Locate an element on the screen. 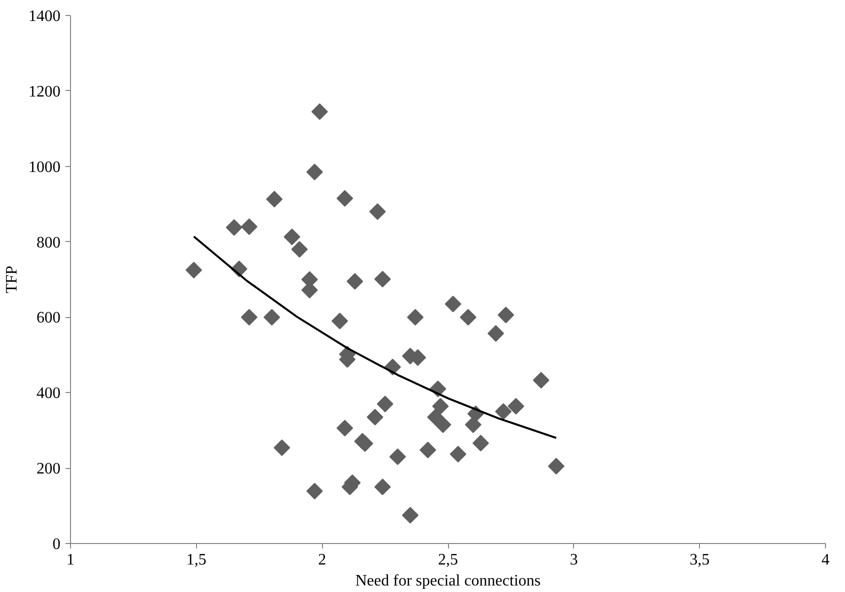  y-tick-label: 400 is located at coordinates (48, 393).